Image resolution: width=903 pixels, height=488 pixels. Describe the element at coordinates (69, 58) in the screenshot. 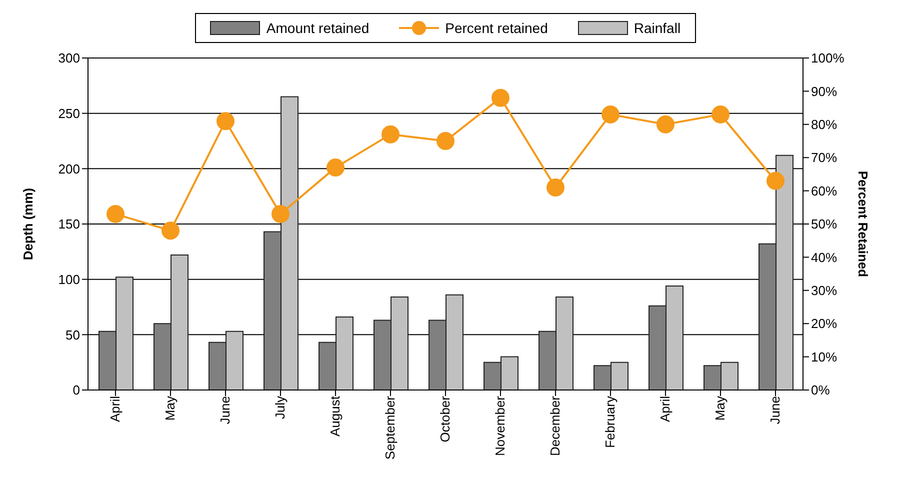

I see `y-tick-label: 300` at that location.